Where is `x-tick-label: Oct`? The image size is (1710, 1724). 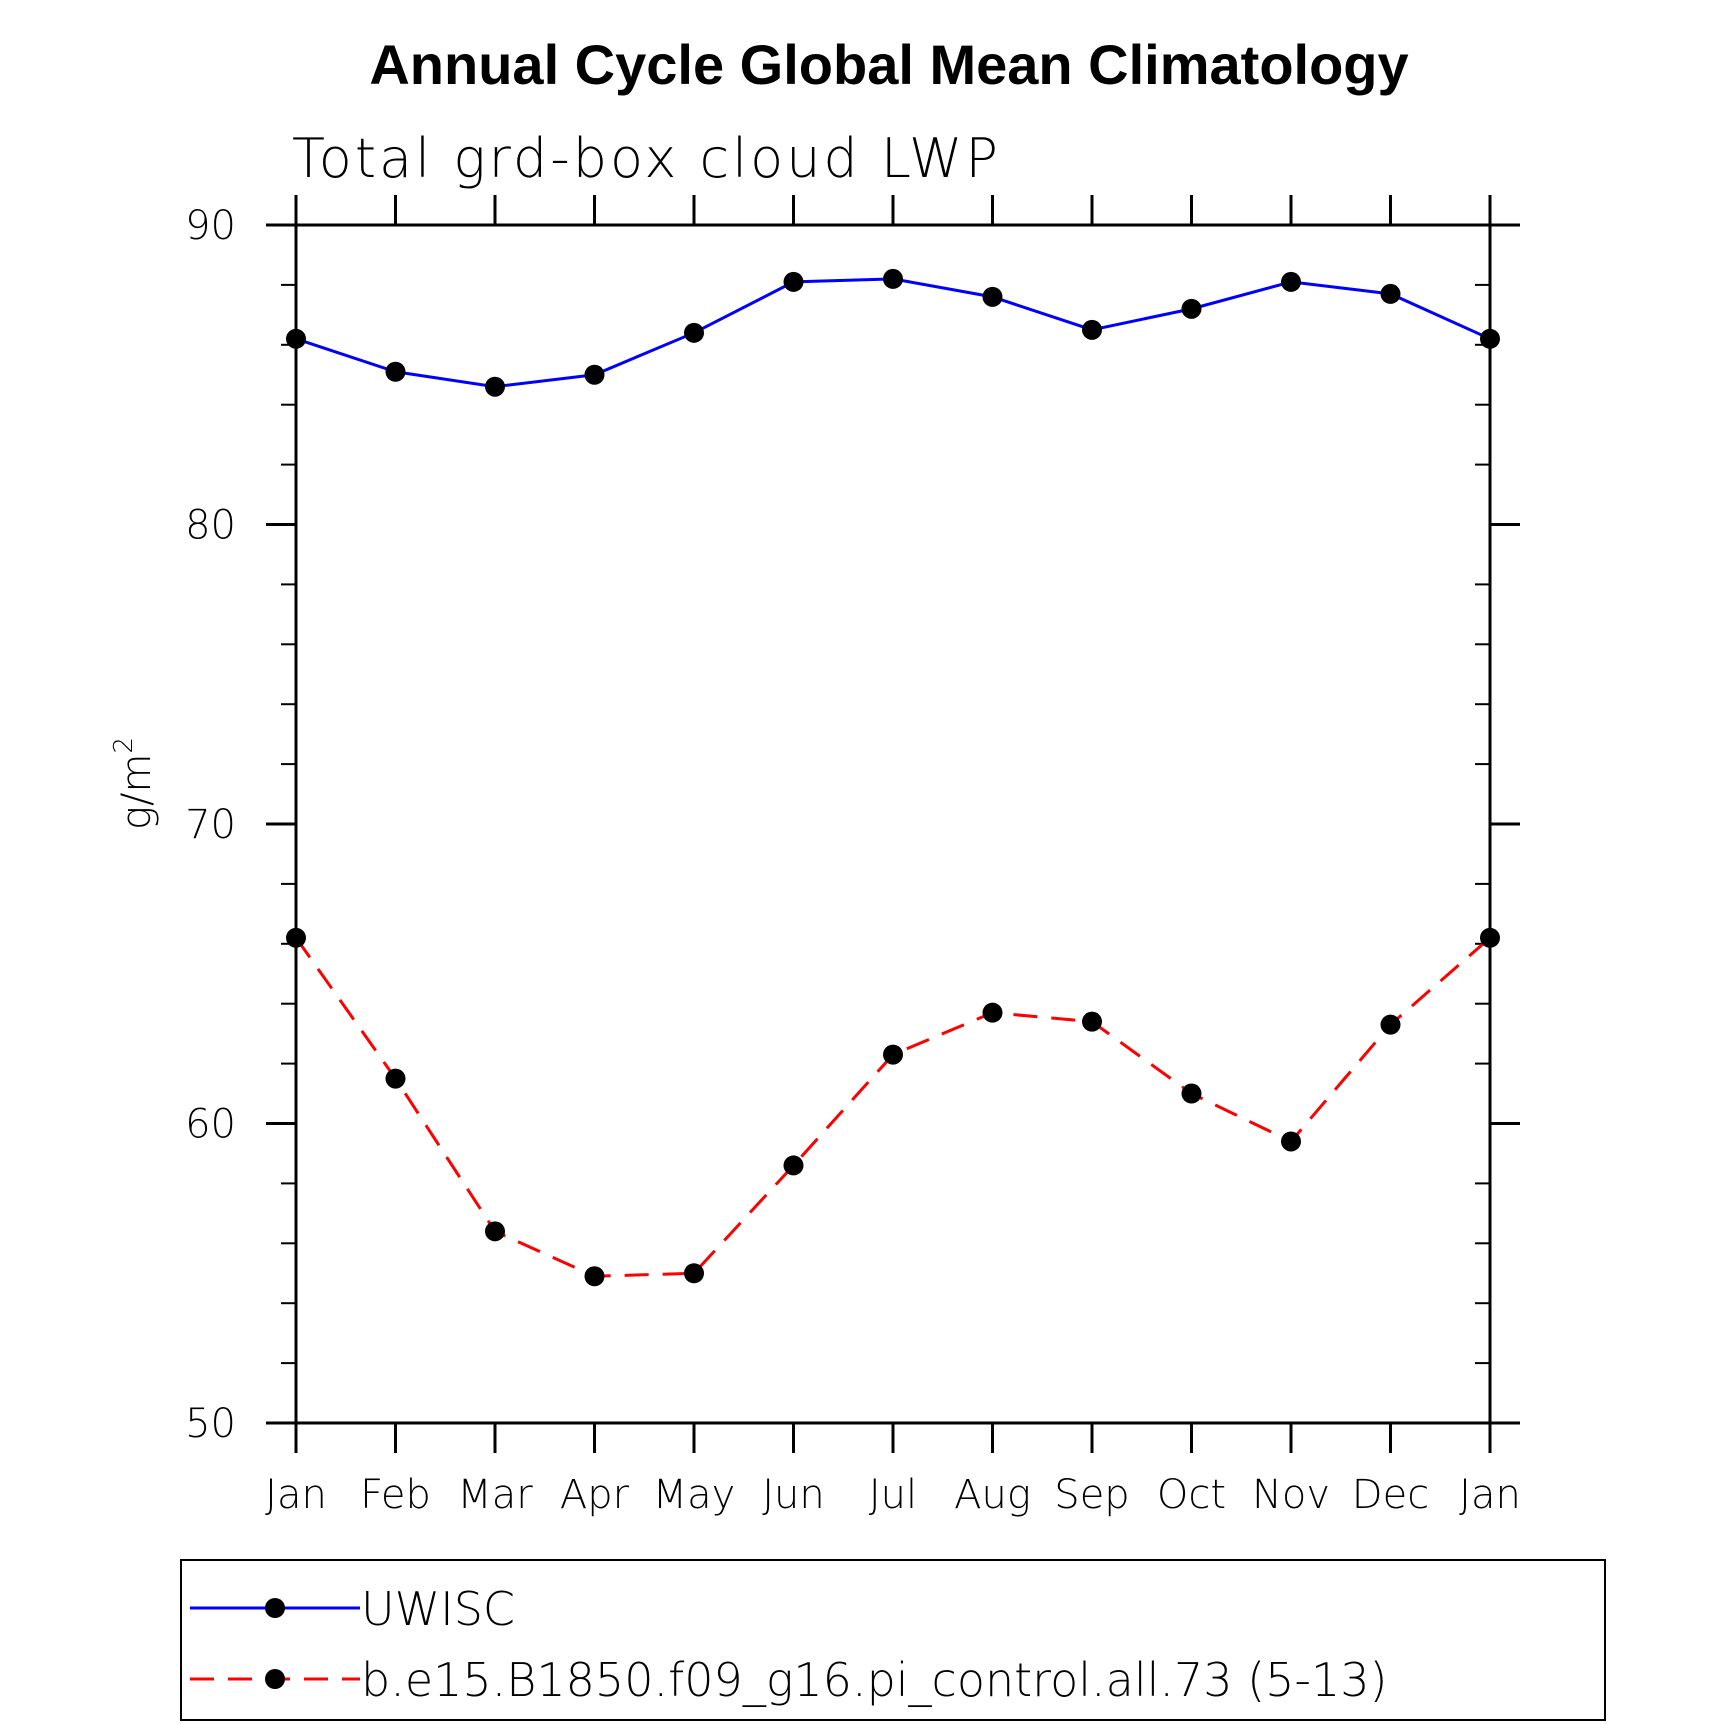
x-tick-label: Oct is located at coordinates (1191, 1495).